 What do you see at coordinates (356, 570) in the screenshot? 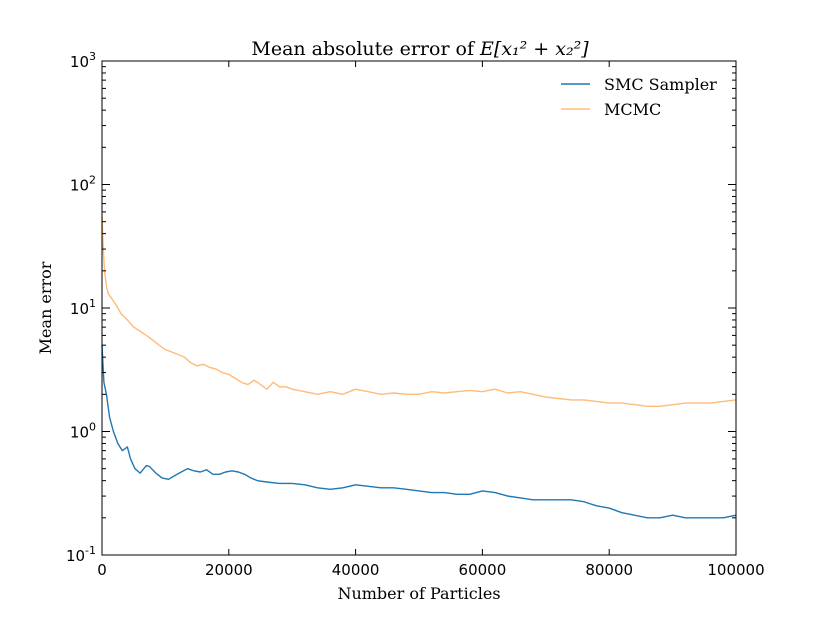
I see `x-tick-label: 40000` at bounding box center [356, 570].